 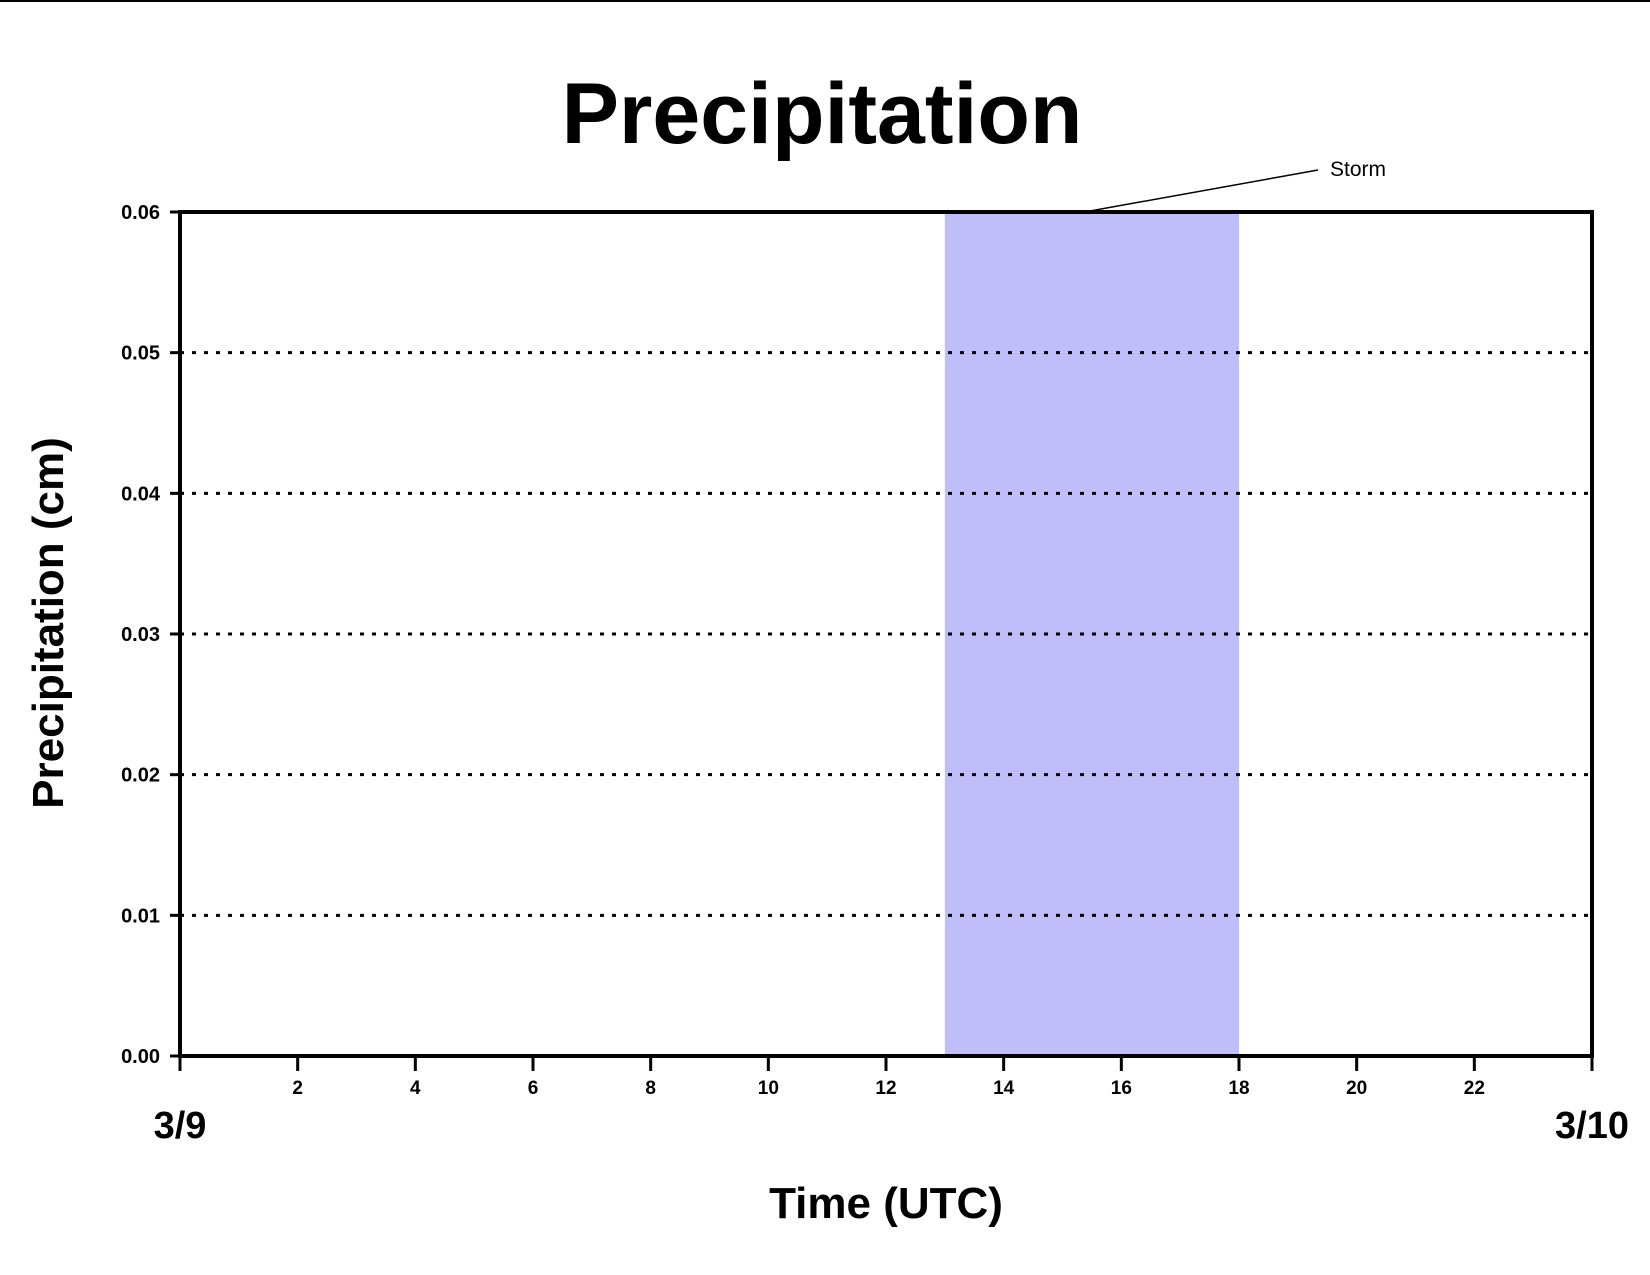 What do you see at coordinates (140, 776) in the screenshot?
I see `y-tick-label: 0.02` at bounding box center [140, 776].